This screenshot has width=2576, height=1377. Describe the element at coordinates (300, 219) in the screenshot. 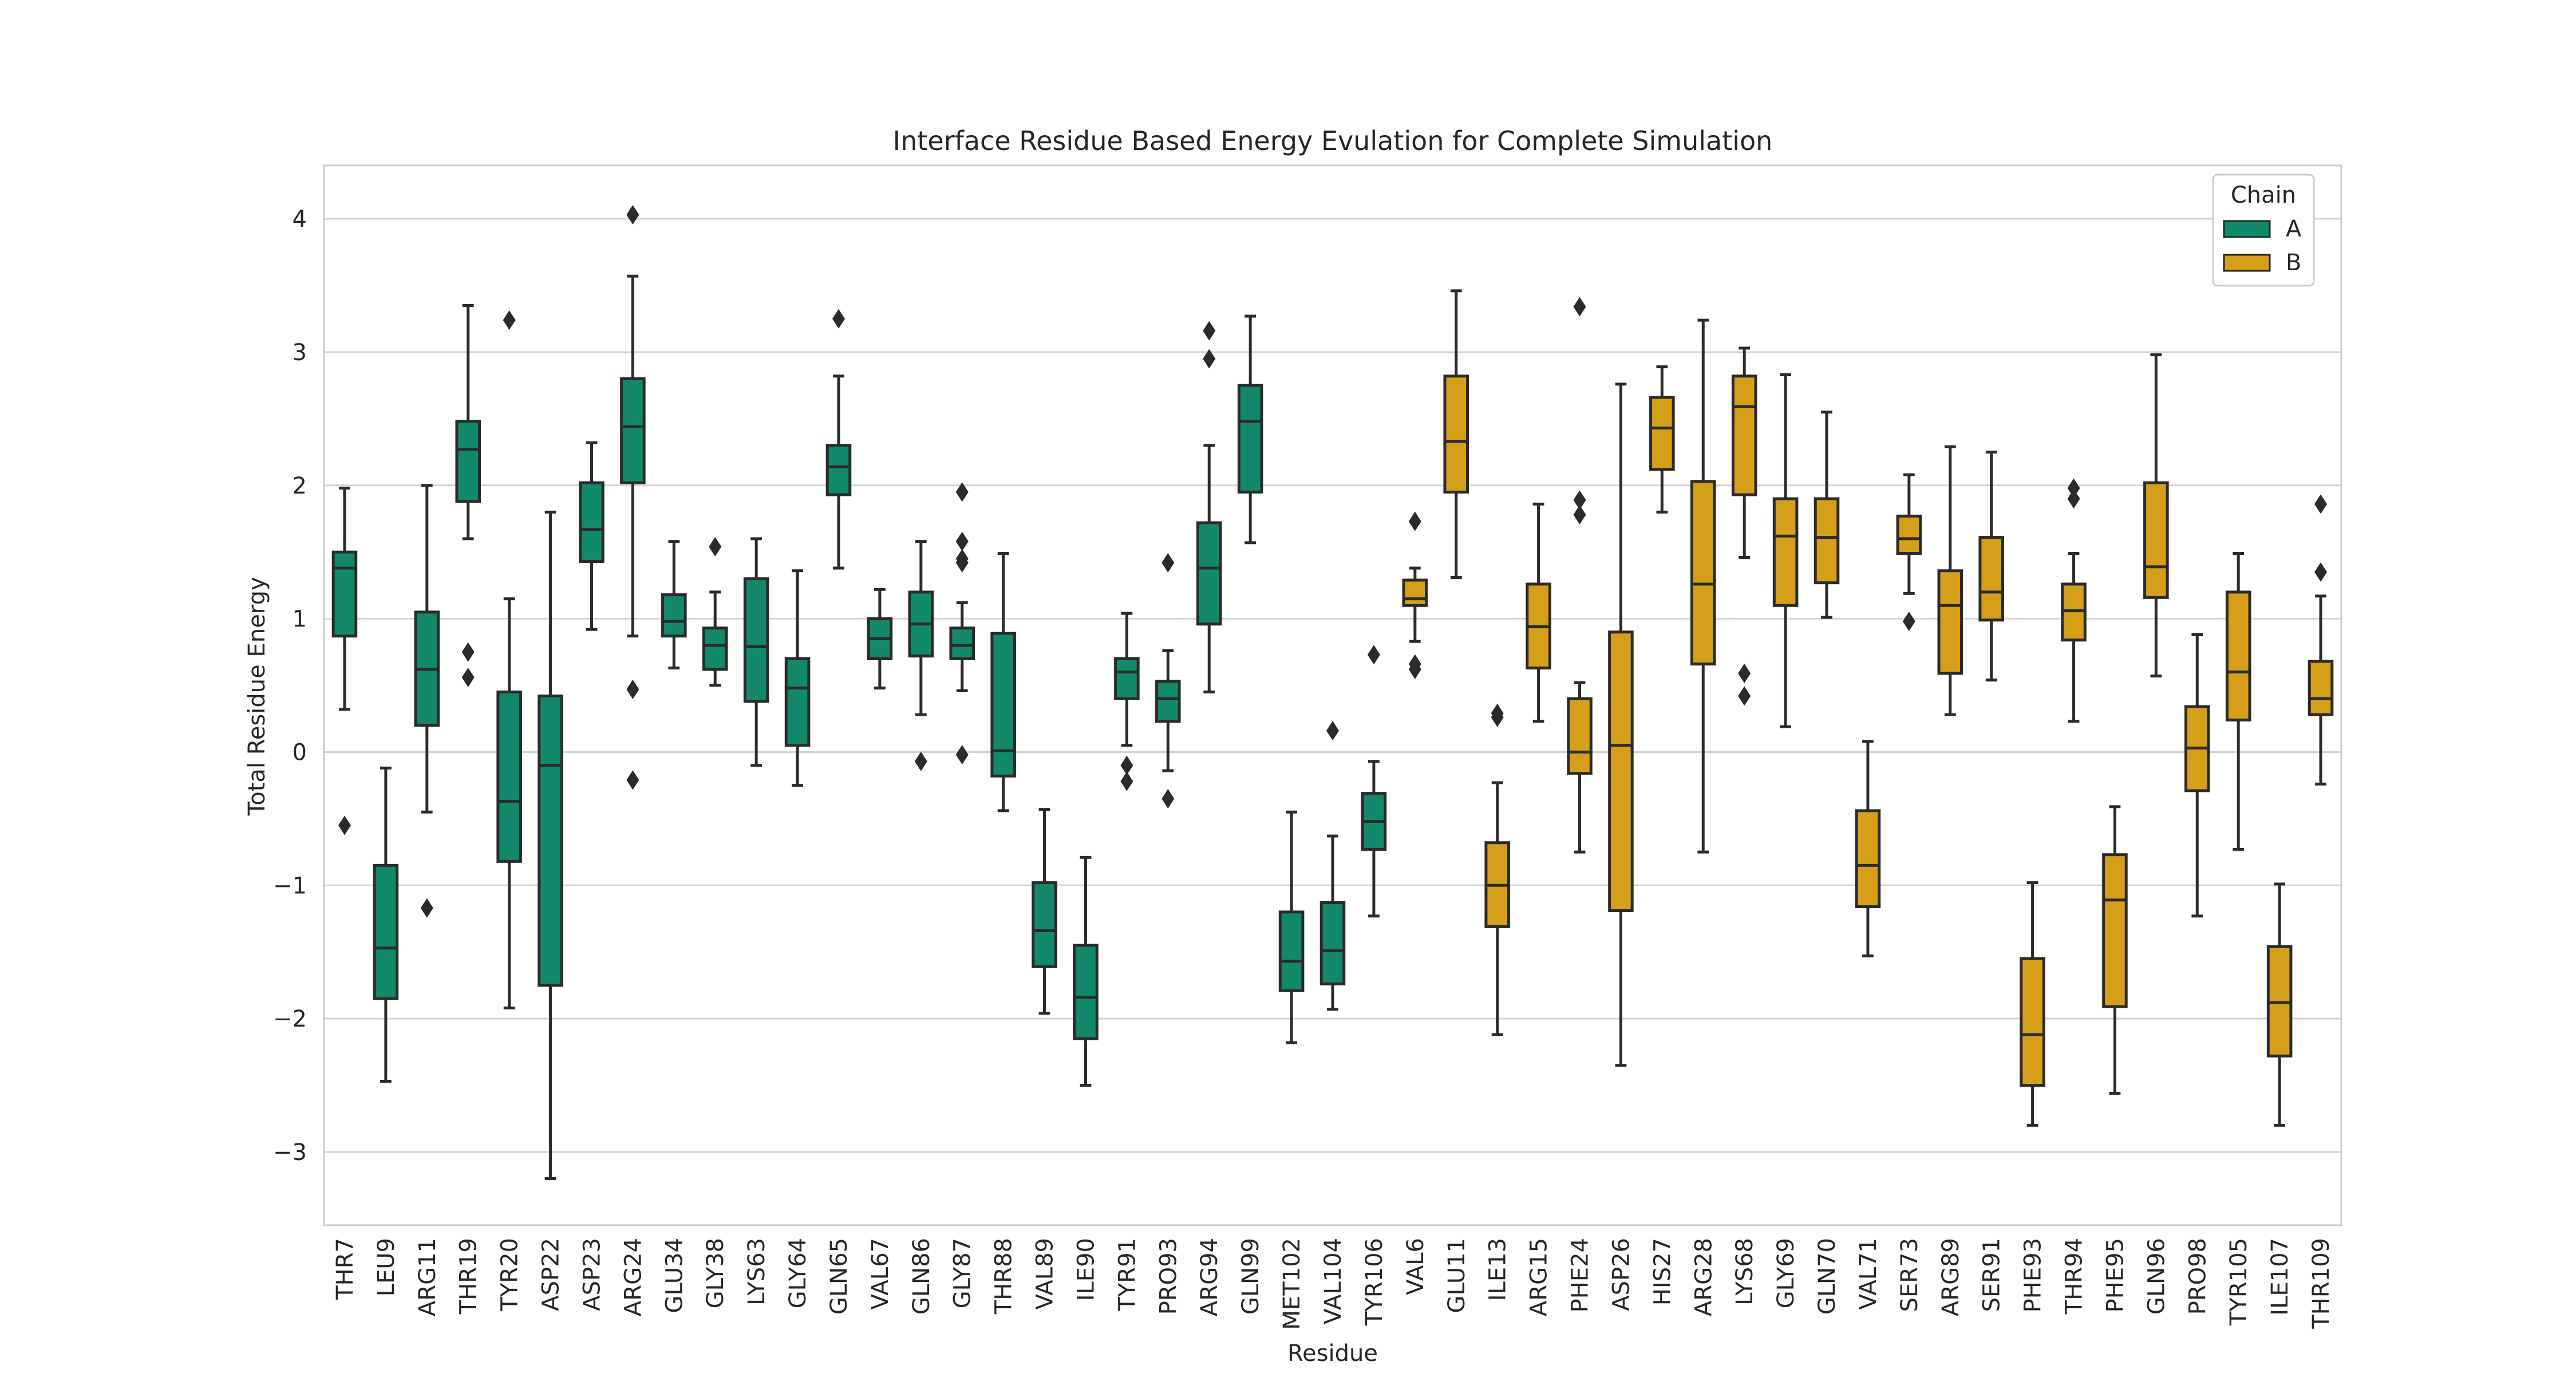

I see `y-tick-label: 4` at that location.